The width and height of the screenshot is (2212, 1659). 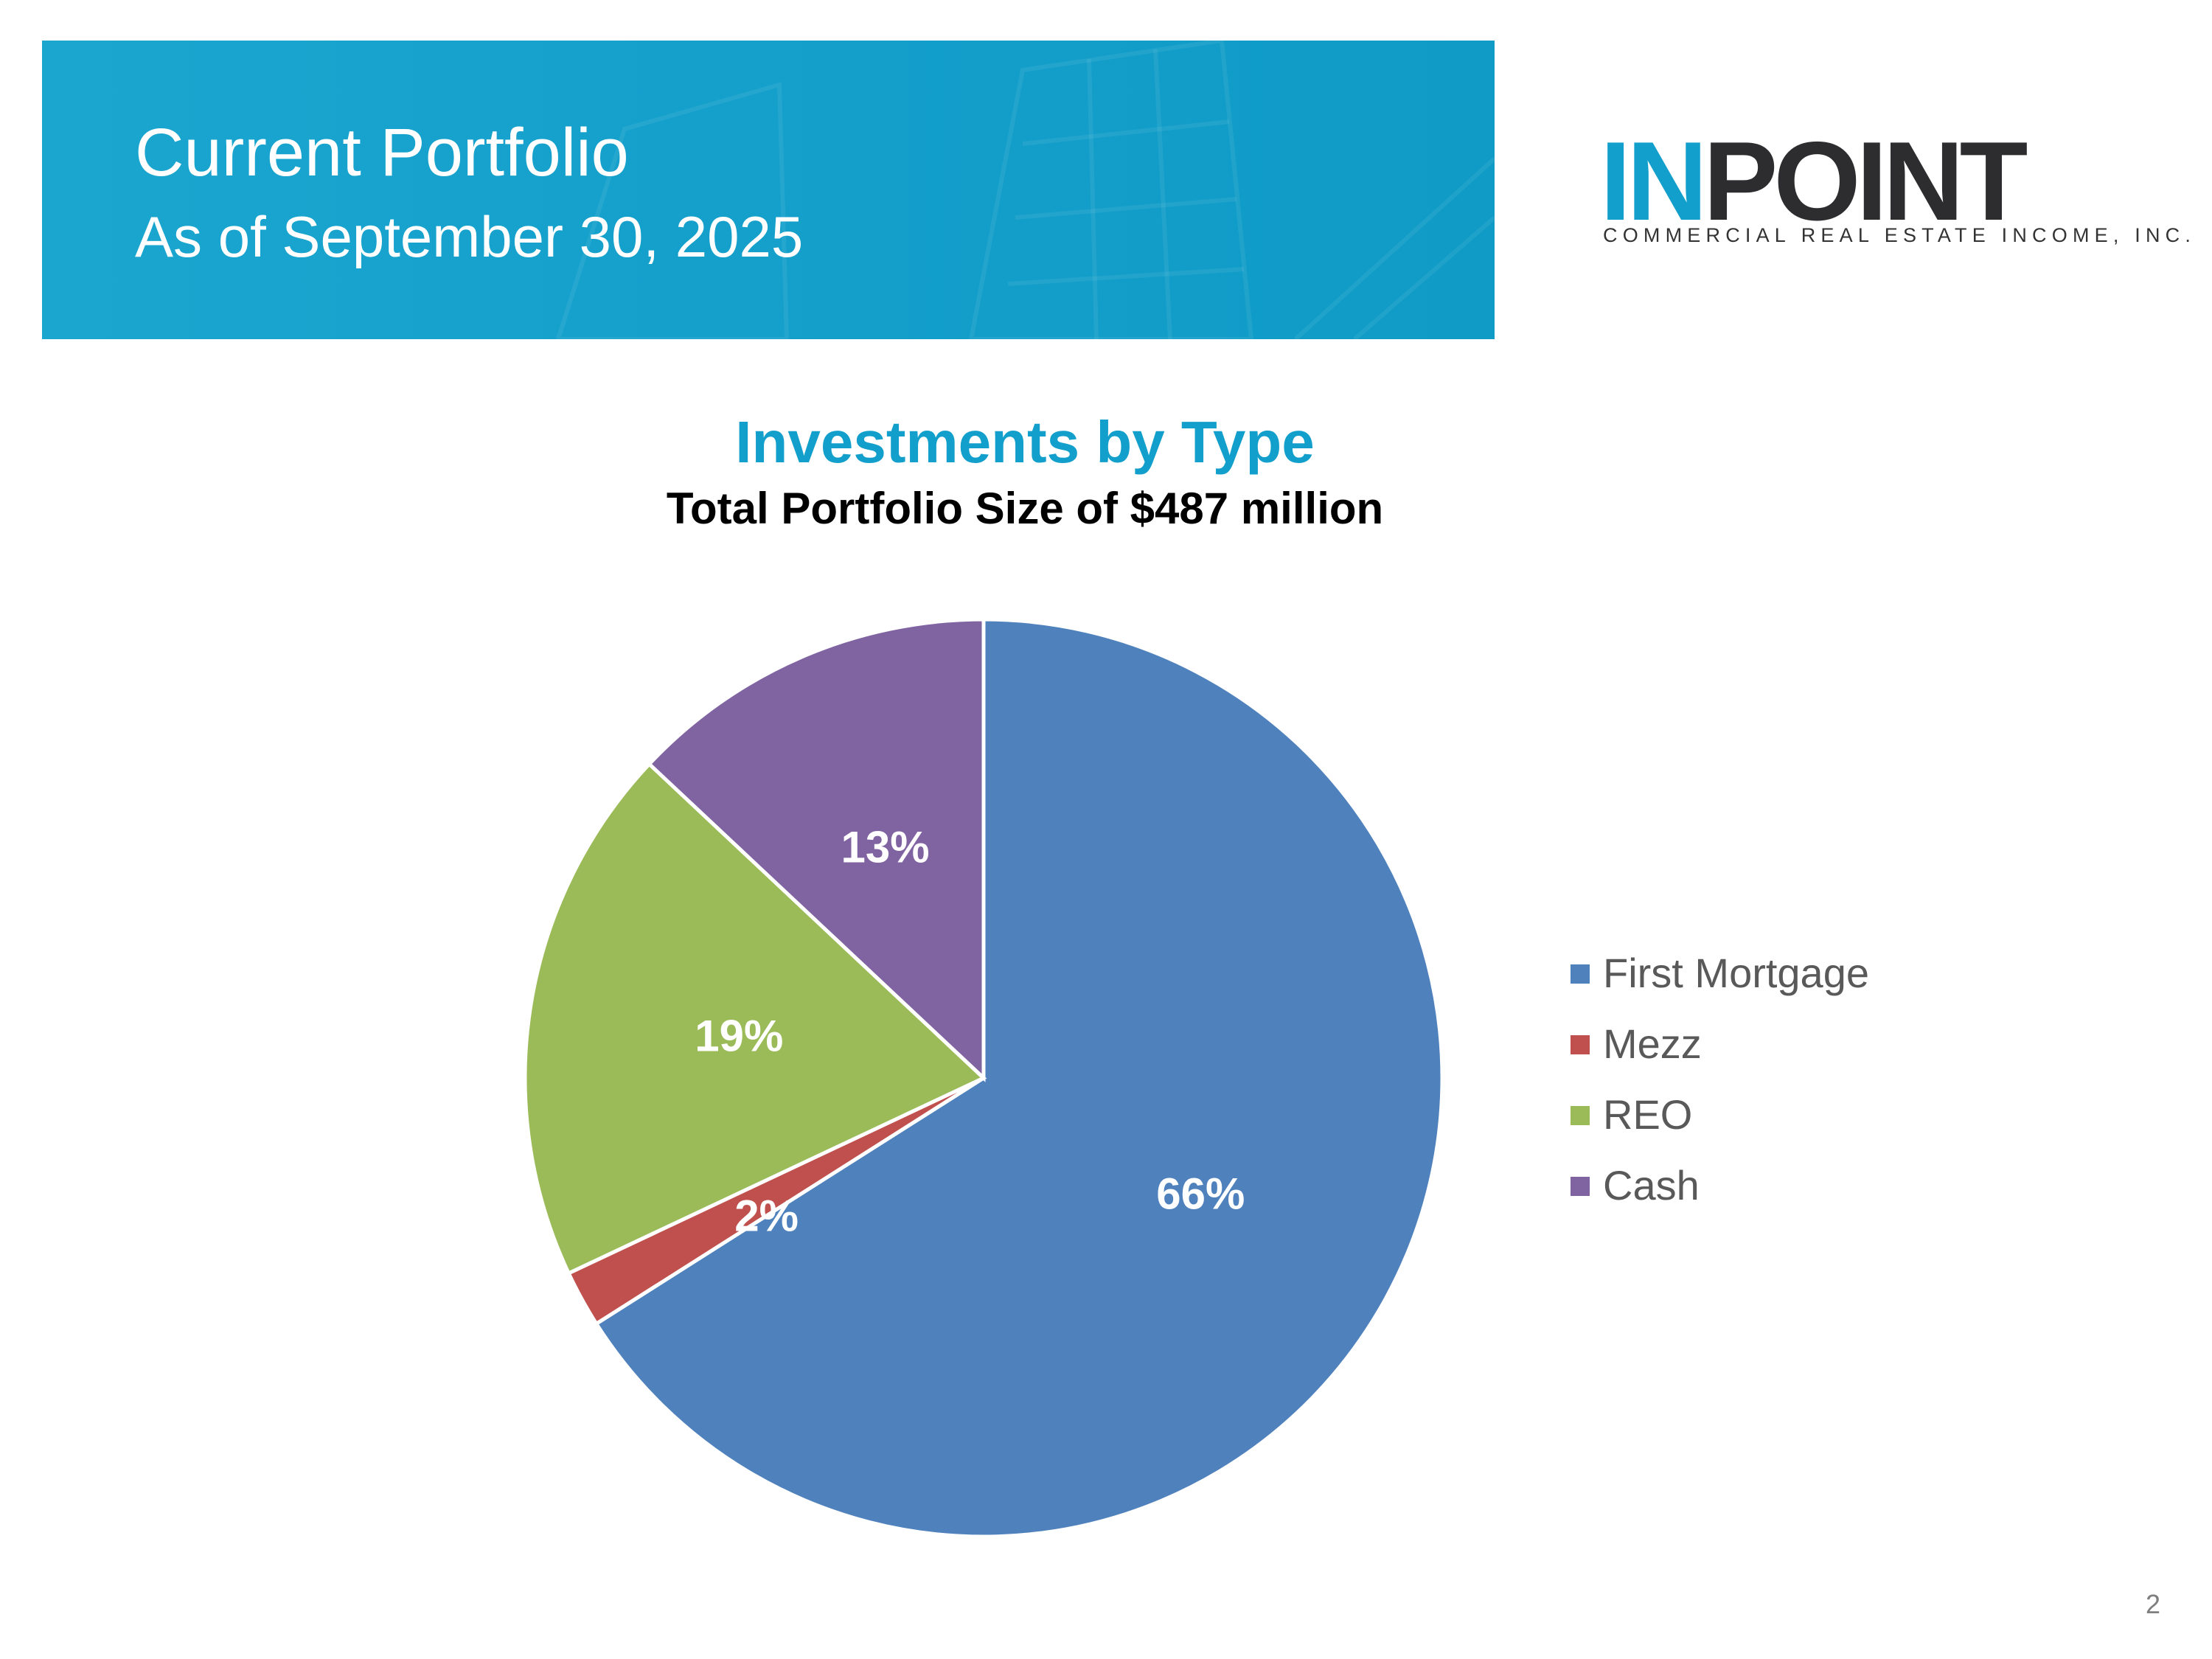 I want to click on legend-swatch-mezz, so click(x=1580, y=1044).